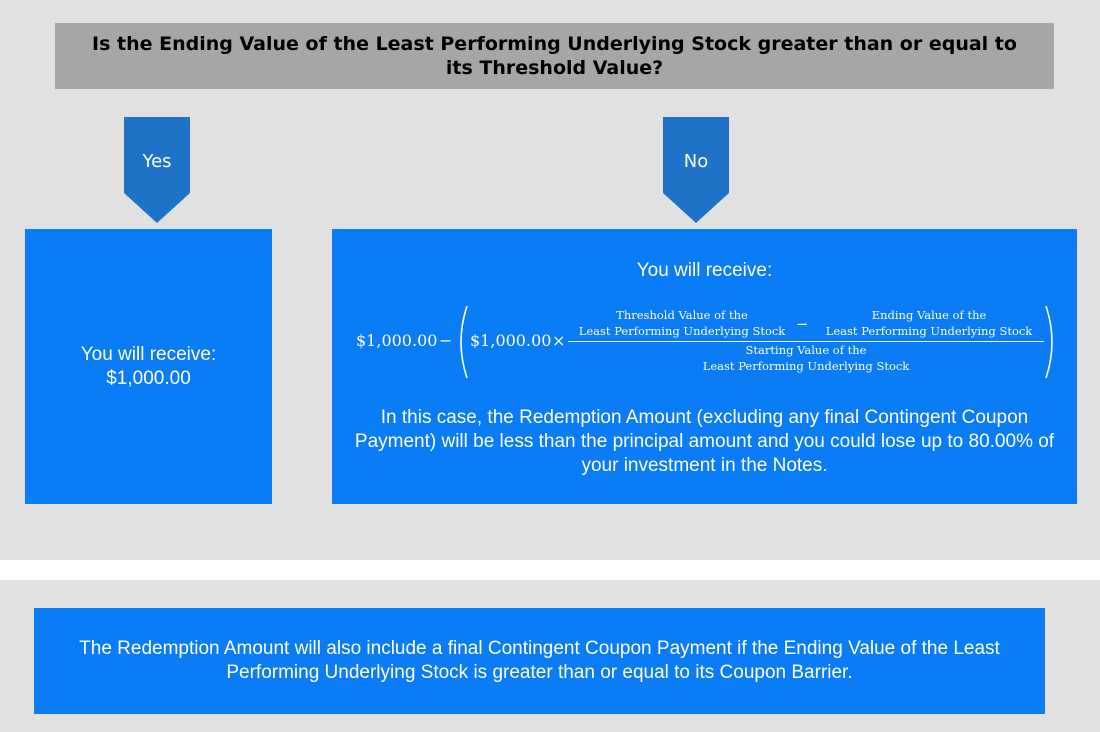  I want to click on numerator-minus: −, so click(802, 324).